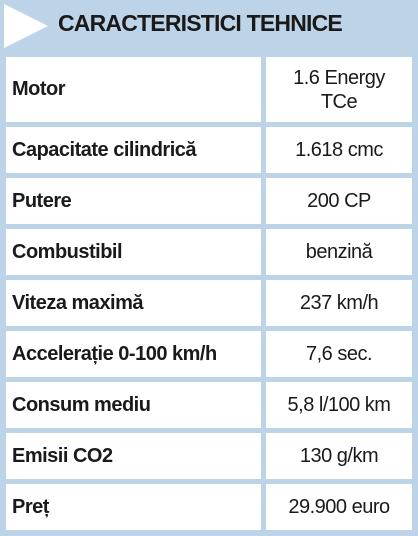  What do you see at coordinates (133, 354) in the screenshot?
I see `spec-label: Accelerație 0-100 km/h` at bounding box center [133, 354].